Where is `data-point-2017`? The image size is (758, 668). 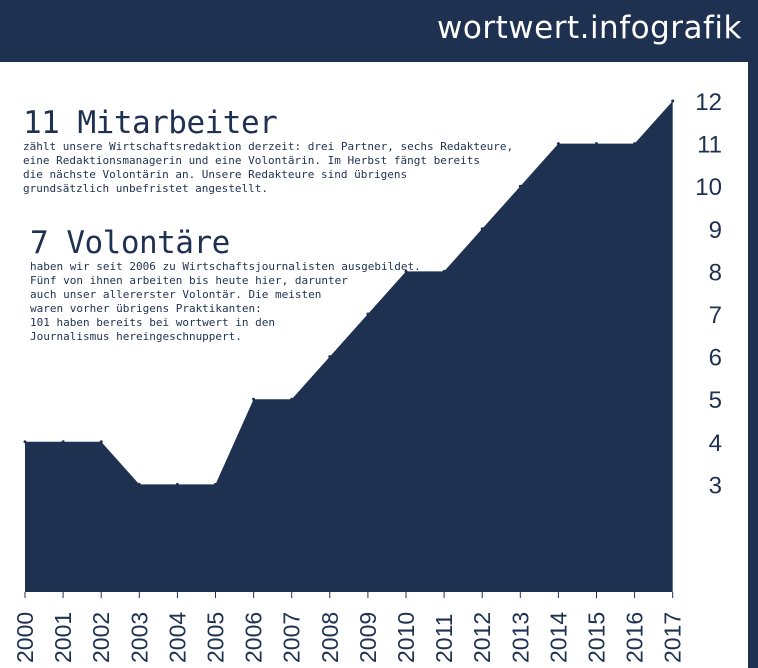 data-point-2017 is located at coordinates (673, 101).